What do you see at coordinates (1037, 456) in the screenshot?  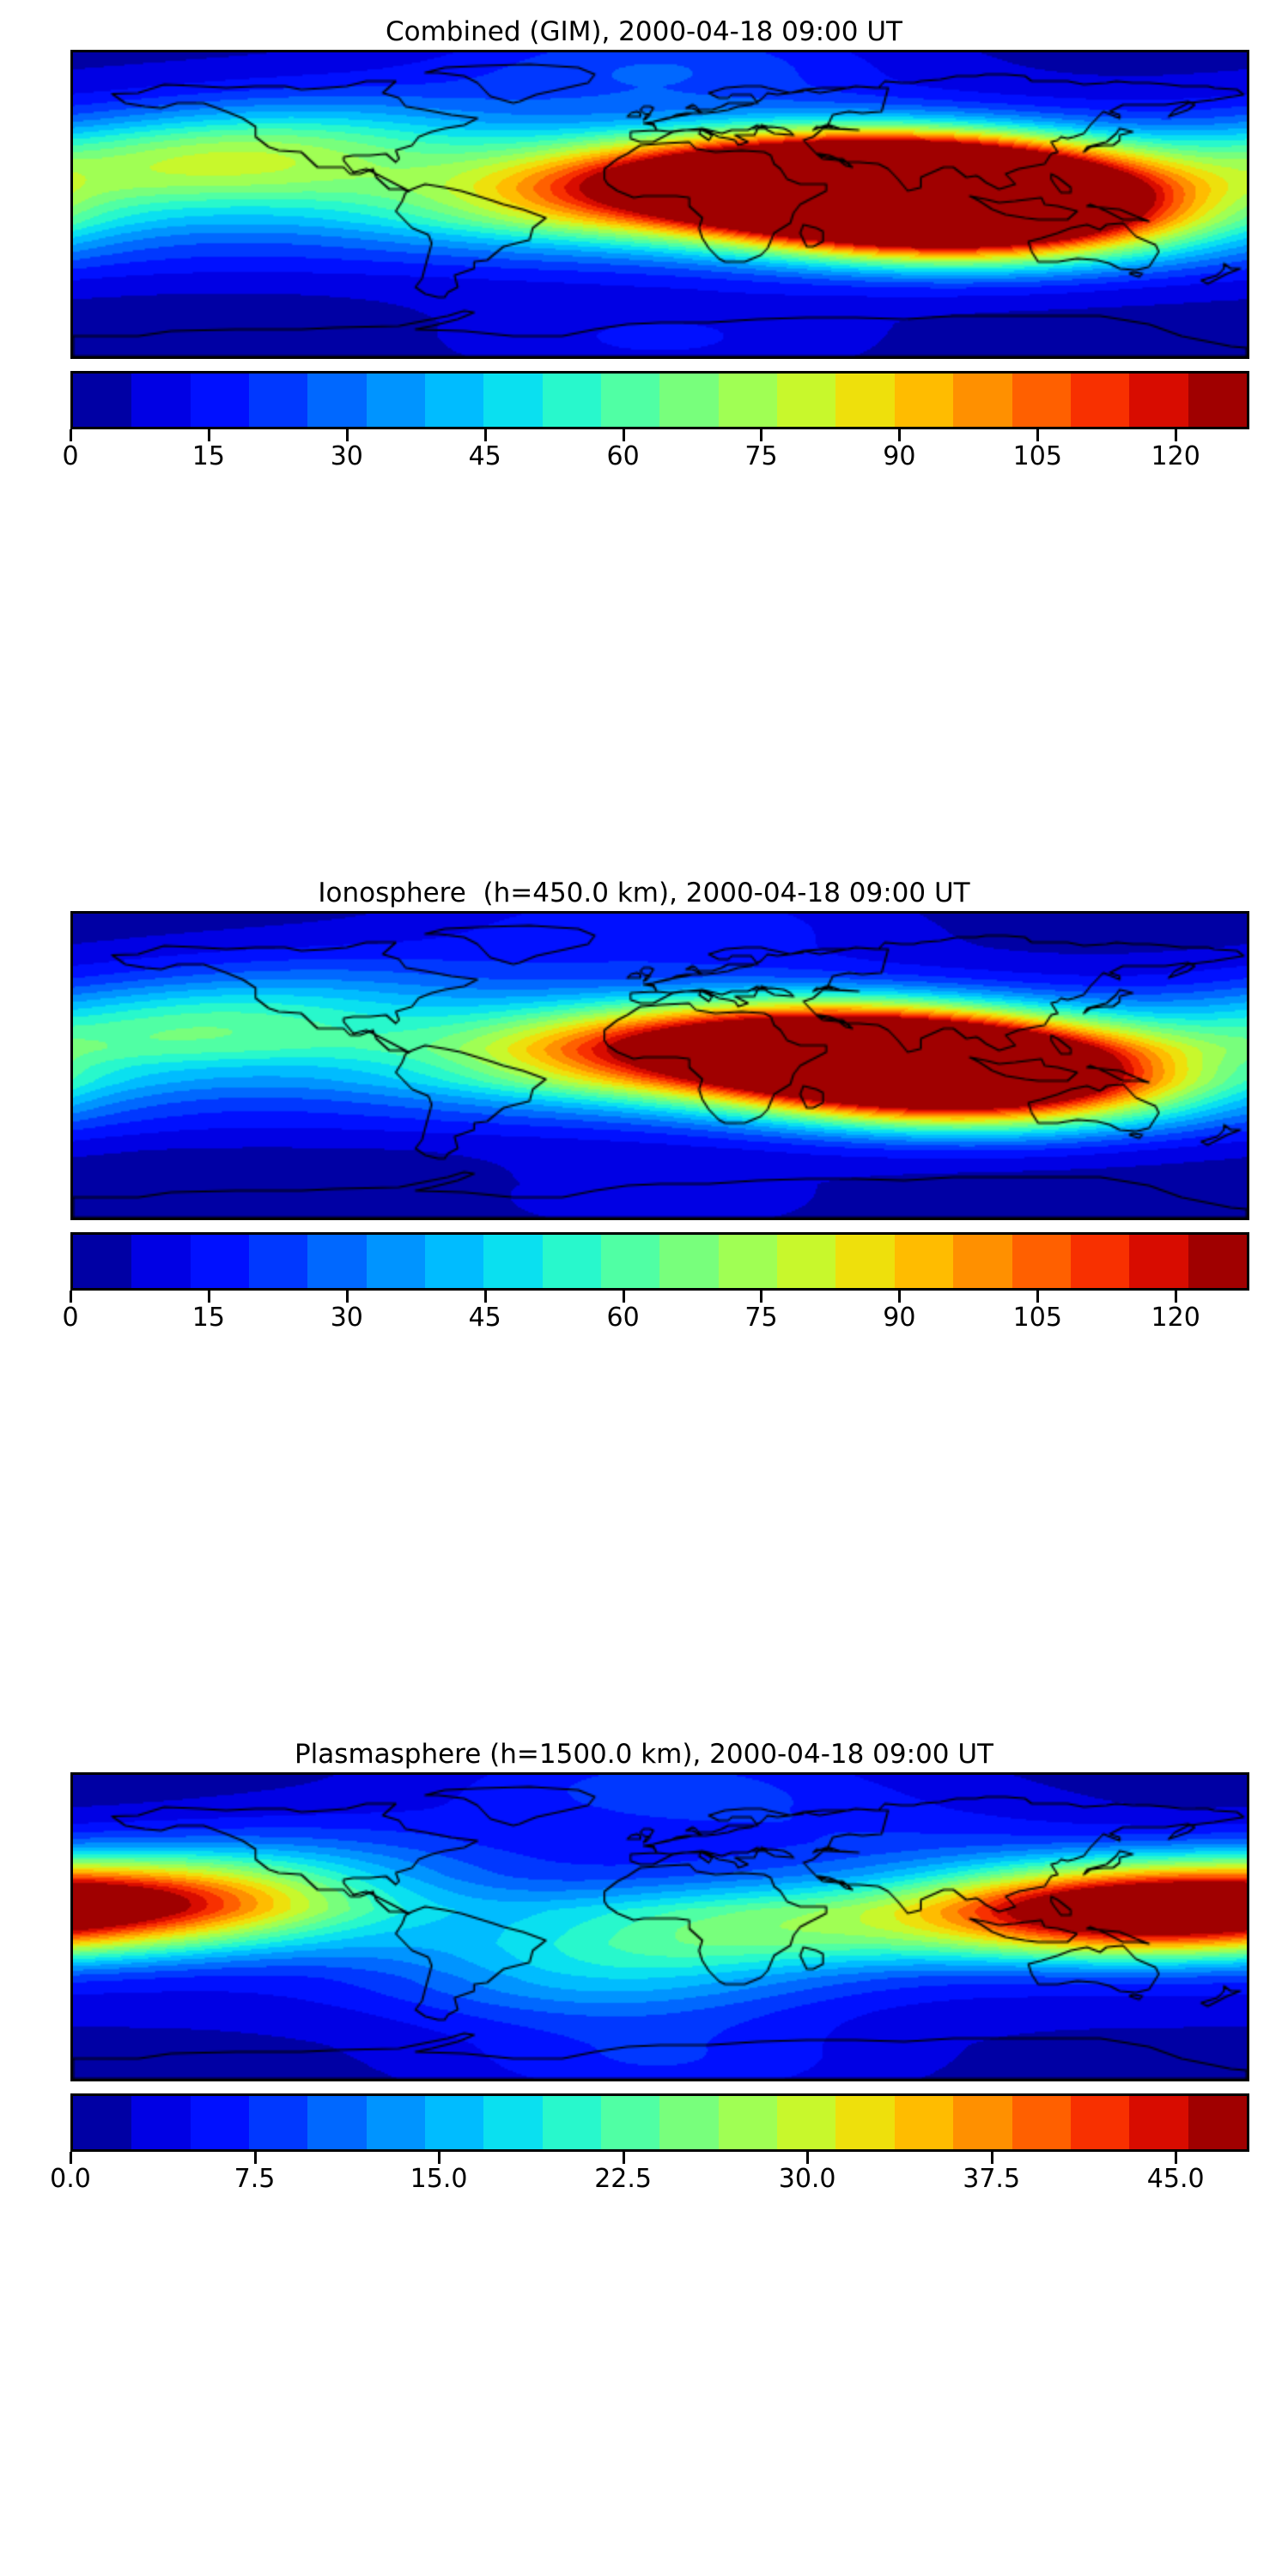 I see `colorbar-tick-label: 105` at bounding box center [1037, 456].